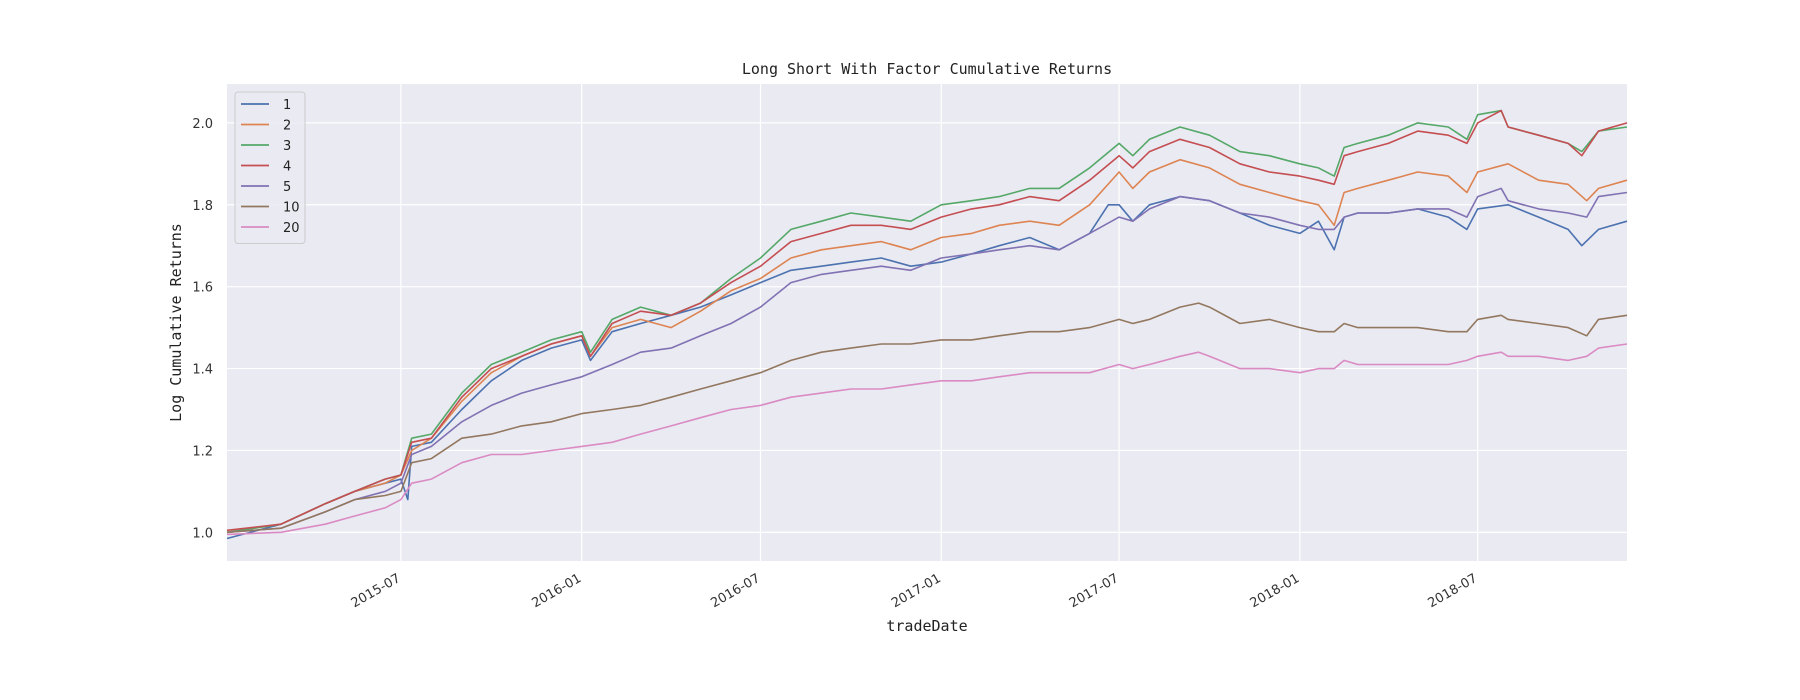 This screenshot has height=700, width=1800. Describe the element at coordinates (202, 451) in the screenshot. I see `y-tick-label: 1.2` at that location.